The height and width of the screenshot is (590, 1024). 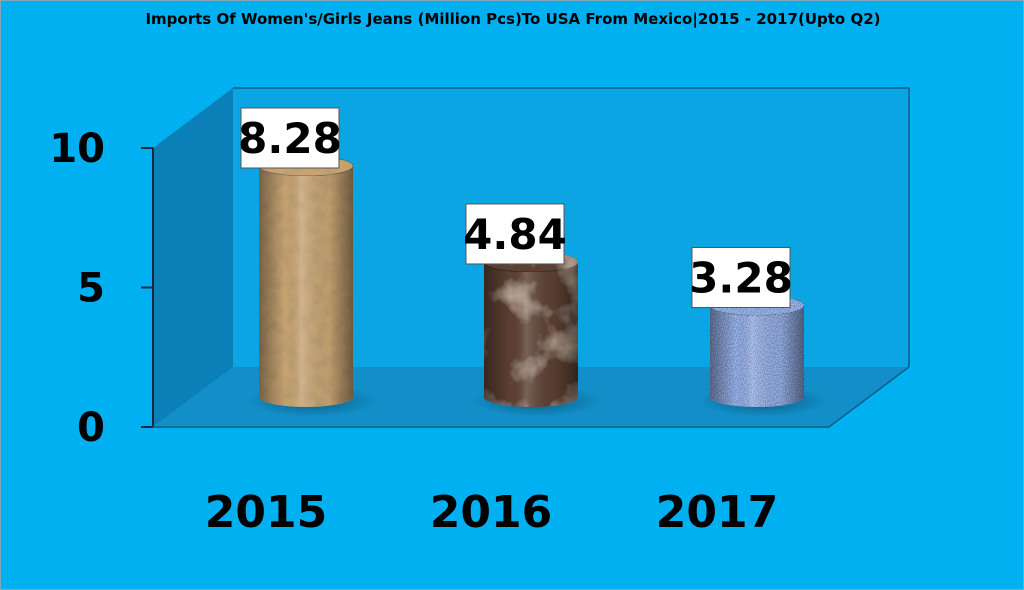 I want to click on x-axis: 2015 2016 2017, so click(x=491, y=512).